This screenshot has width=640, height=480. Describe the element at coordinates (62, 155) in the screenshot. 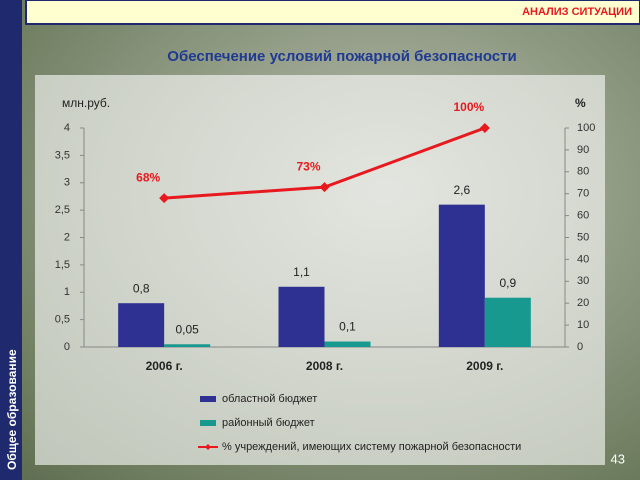

I see `y-tick-label: 3,5` at that location.